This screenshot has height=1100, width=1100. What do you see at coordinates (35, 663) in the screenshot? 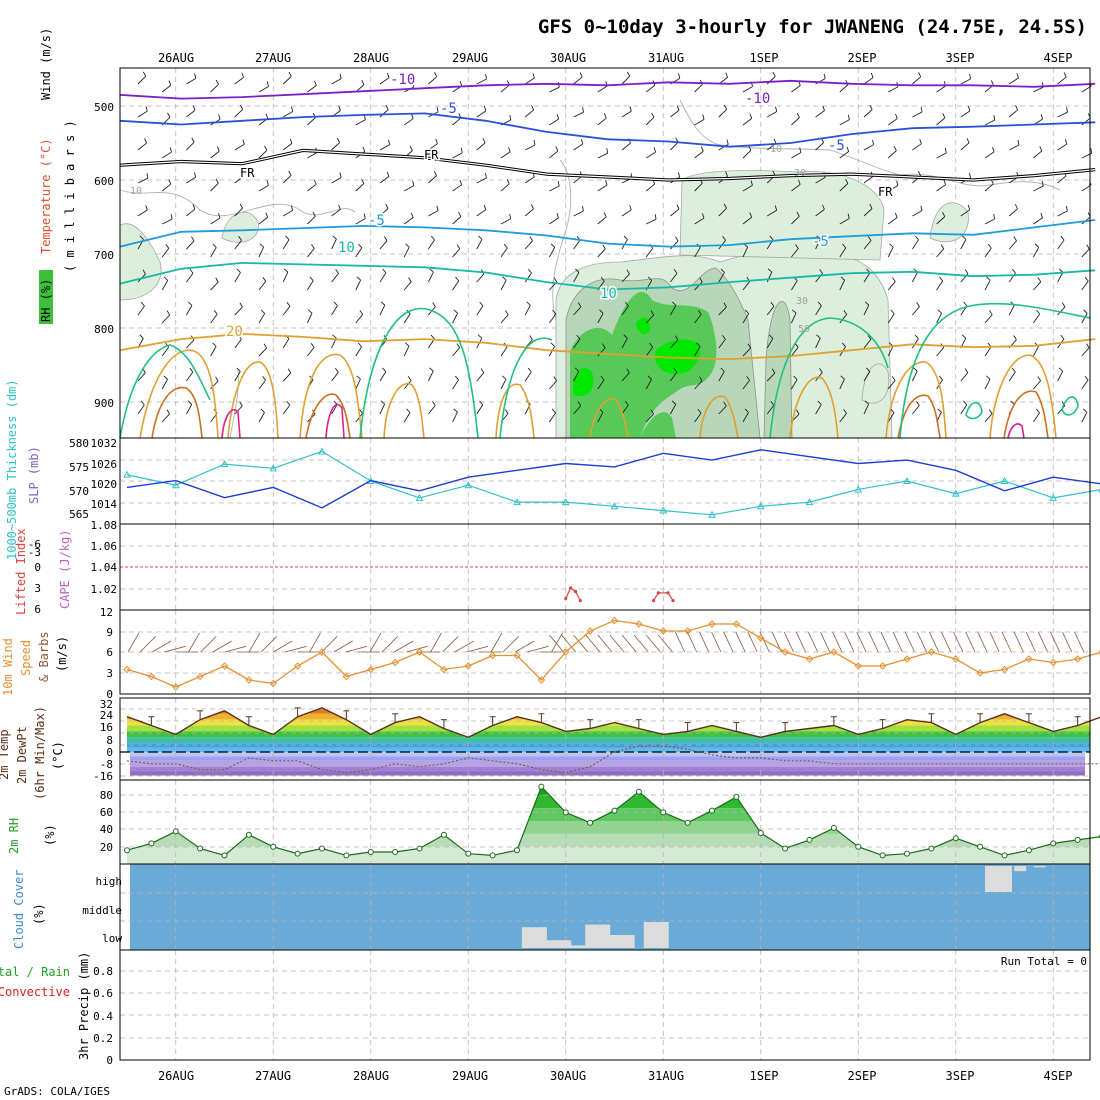
I see `wind-ylabel: 10m Wind Speed & Barbs (m/s)` at bounding box center [35, 663].